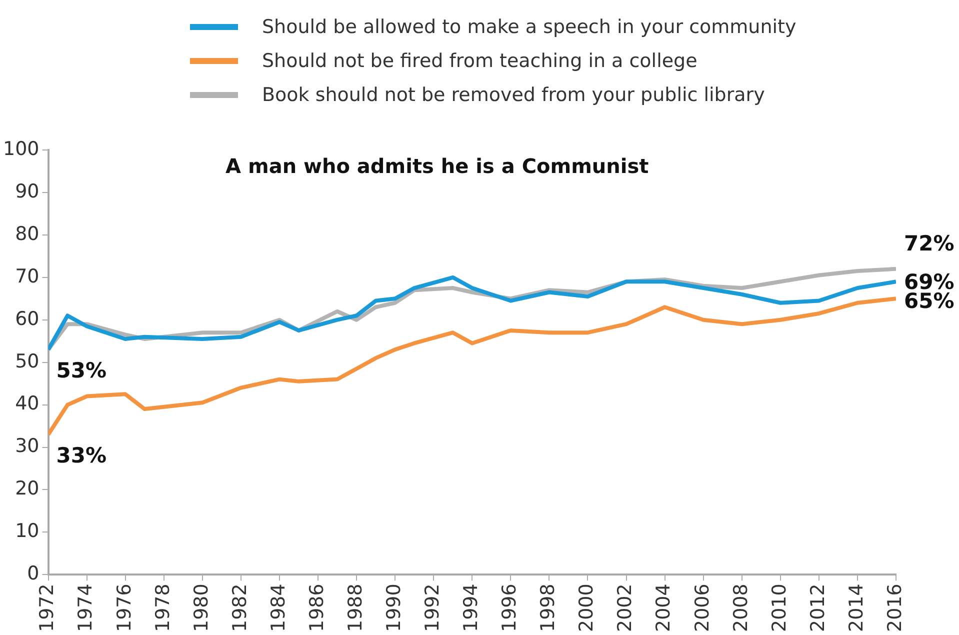 The width and height of the screenshot is (959, 635). I want to click on x-tick-label: 1978, so click(163, 608).